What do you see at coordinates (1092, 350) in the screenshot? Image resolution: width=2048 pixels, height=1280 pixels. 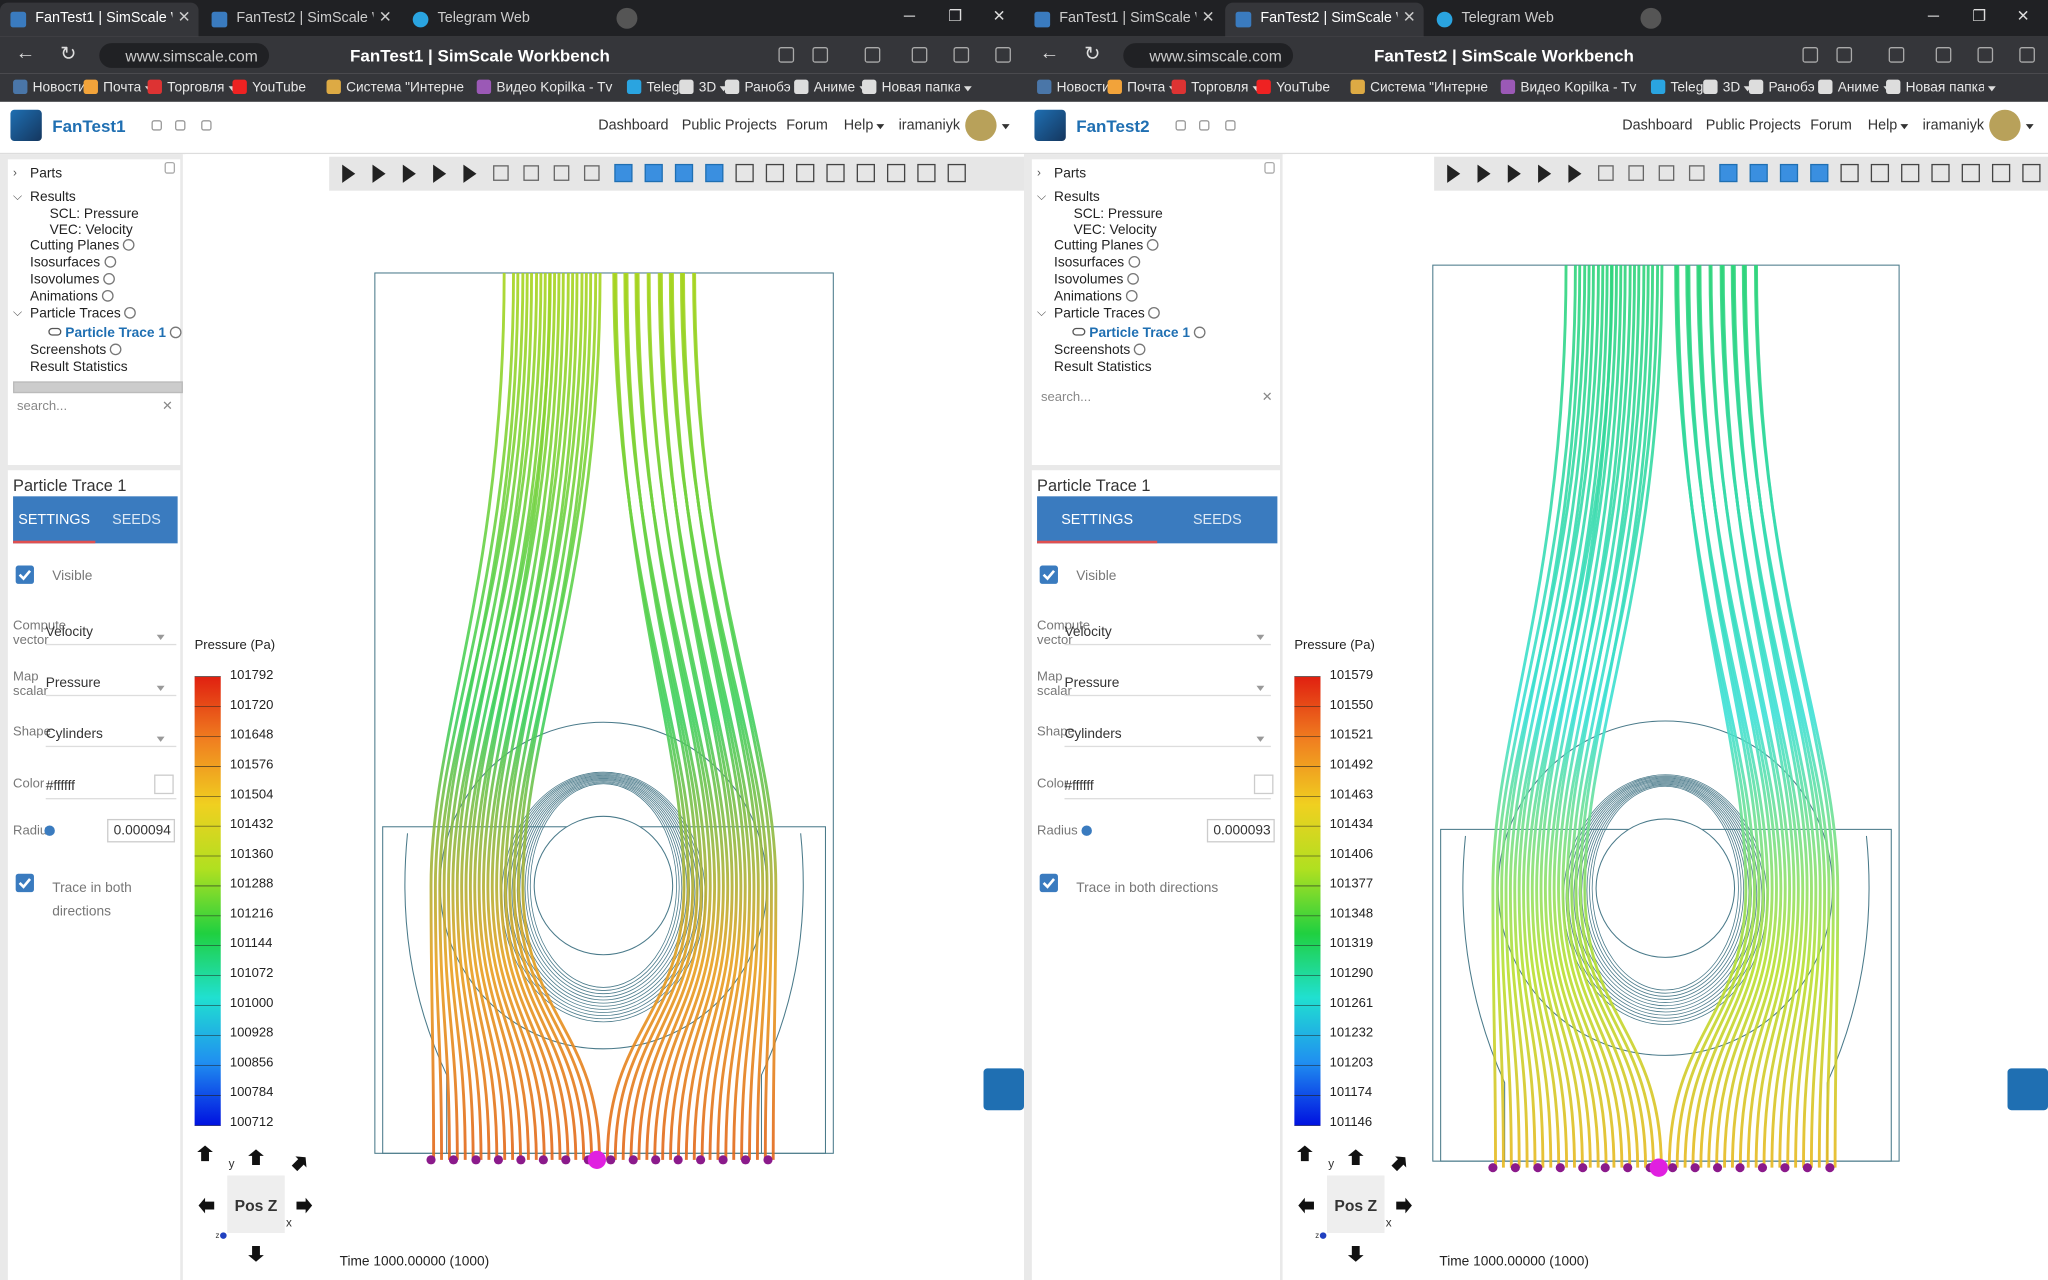 I see `tree-item: Screenshots` at bounding box center [1092, 350].